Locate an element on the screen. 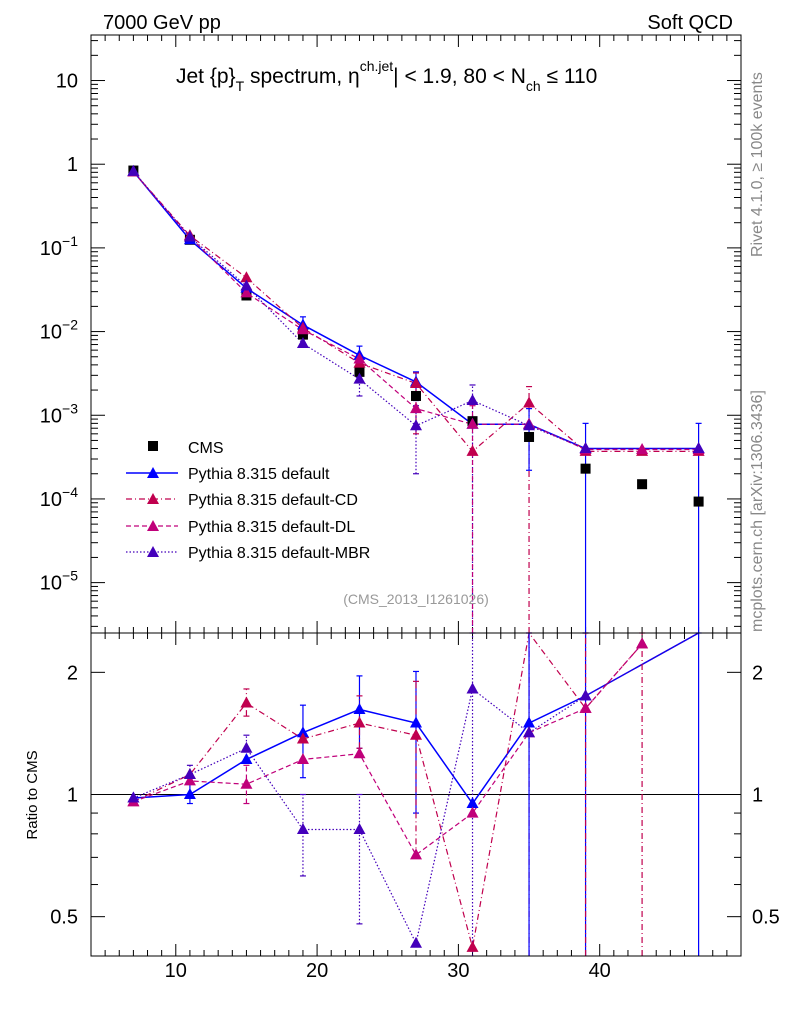 The image size is (786, 1029). title-part-b: spectrum, is located at coordinates (296, 76).